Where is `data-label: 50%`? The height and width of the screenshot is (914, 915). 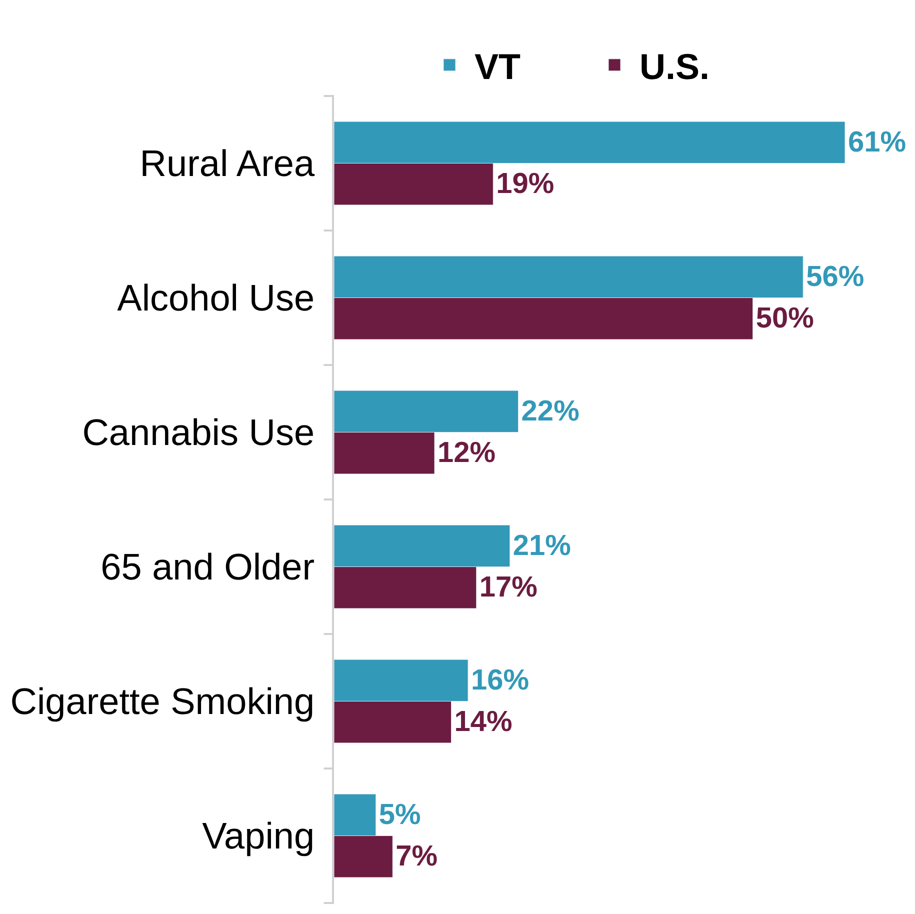 data-label: 50% is located at coordinates (785, 318).